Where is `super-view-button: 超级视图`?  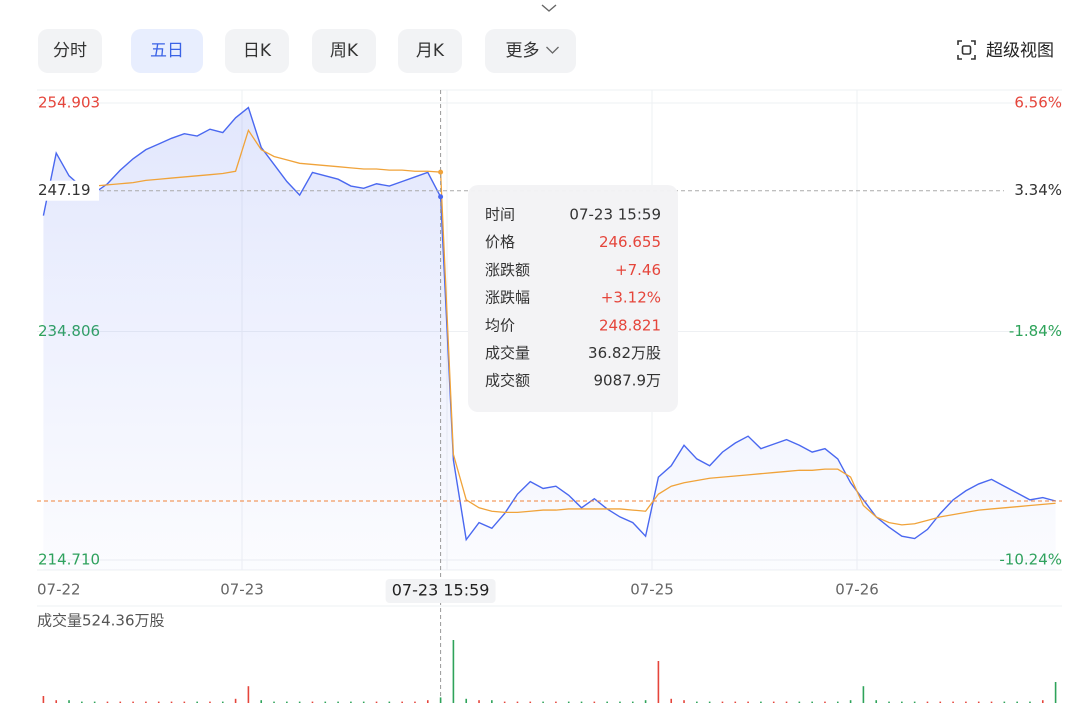 super-view-button: 超级视图 is located at coordinates (1005, 50).